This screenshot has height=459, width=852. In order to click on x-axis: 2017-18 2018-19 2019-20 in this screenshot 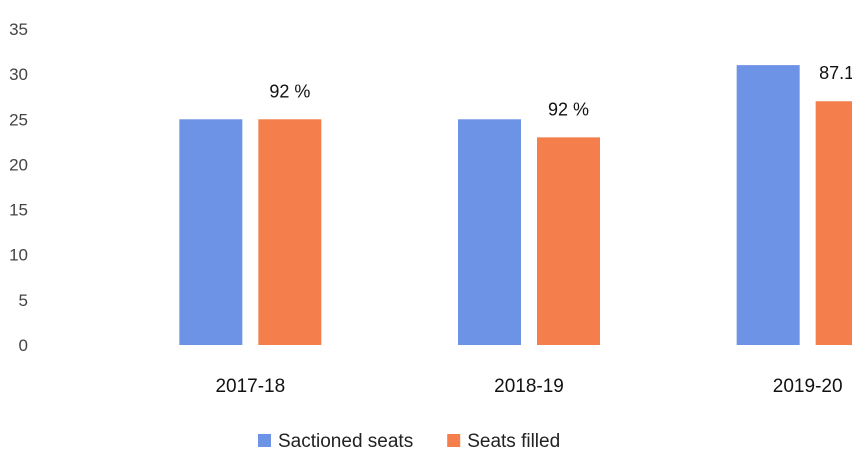, I will do `click(528, 386)`.